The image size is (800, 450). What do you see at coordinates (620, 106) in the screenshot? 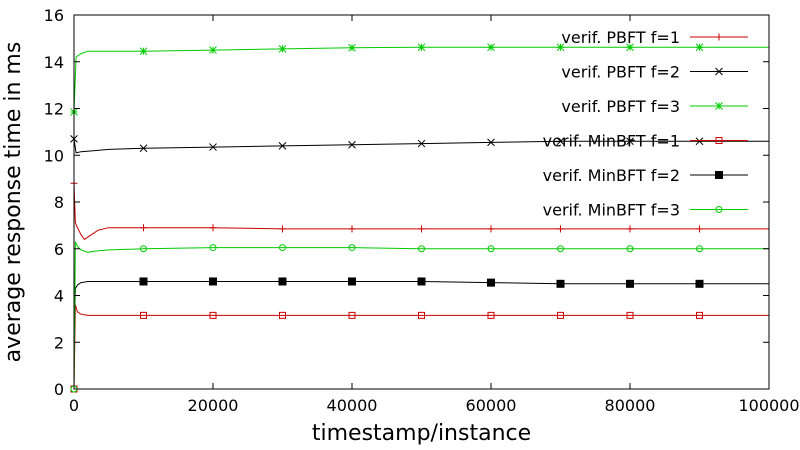
I see `legend-label: verif. PBFT f=3` at bounding box center [620, 106].